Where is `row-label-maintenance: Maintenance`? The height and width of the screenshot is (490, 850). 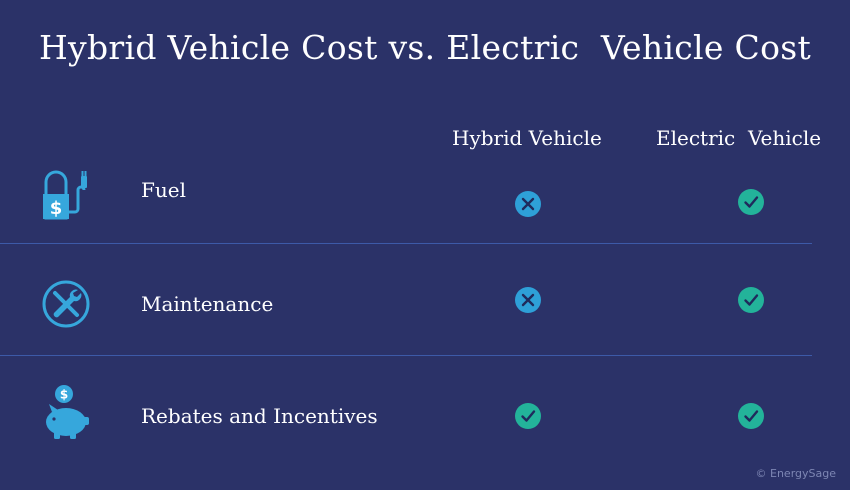
row-label-maintenance: Maintenance is located at coordinates (207, 304).